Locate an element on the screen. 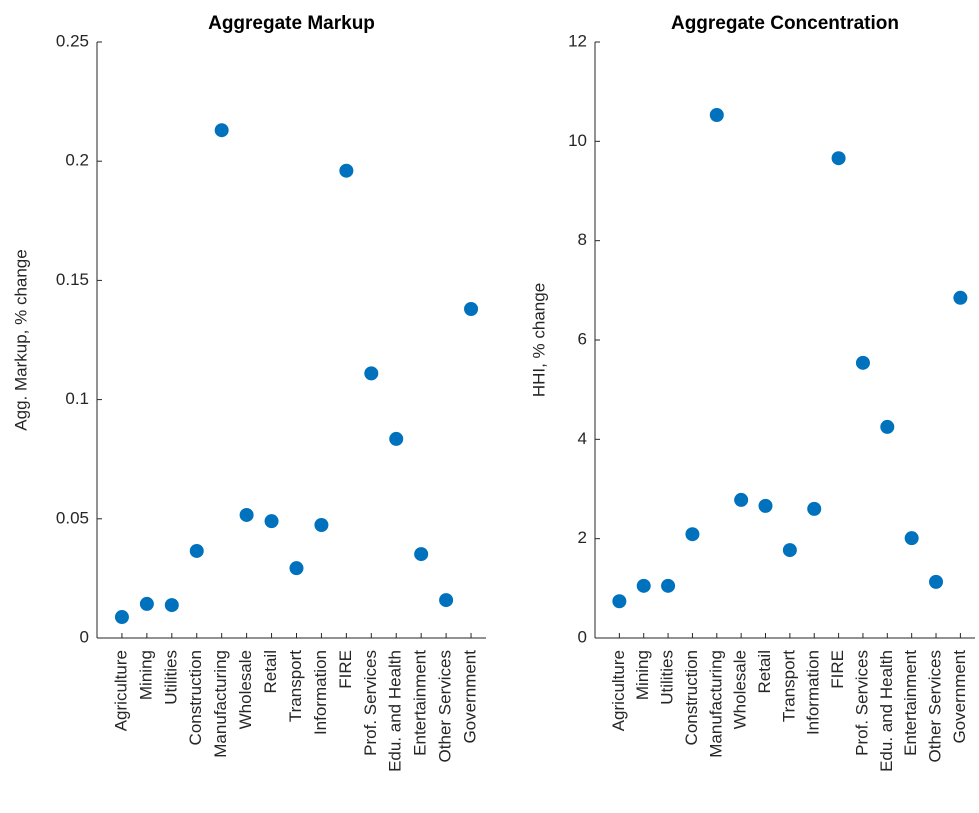  y-tick-label: 2 is located at coordinates (582, 537).